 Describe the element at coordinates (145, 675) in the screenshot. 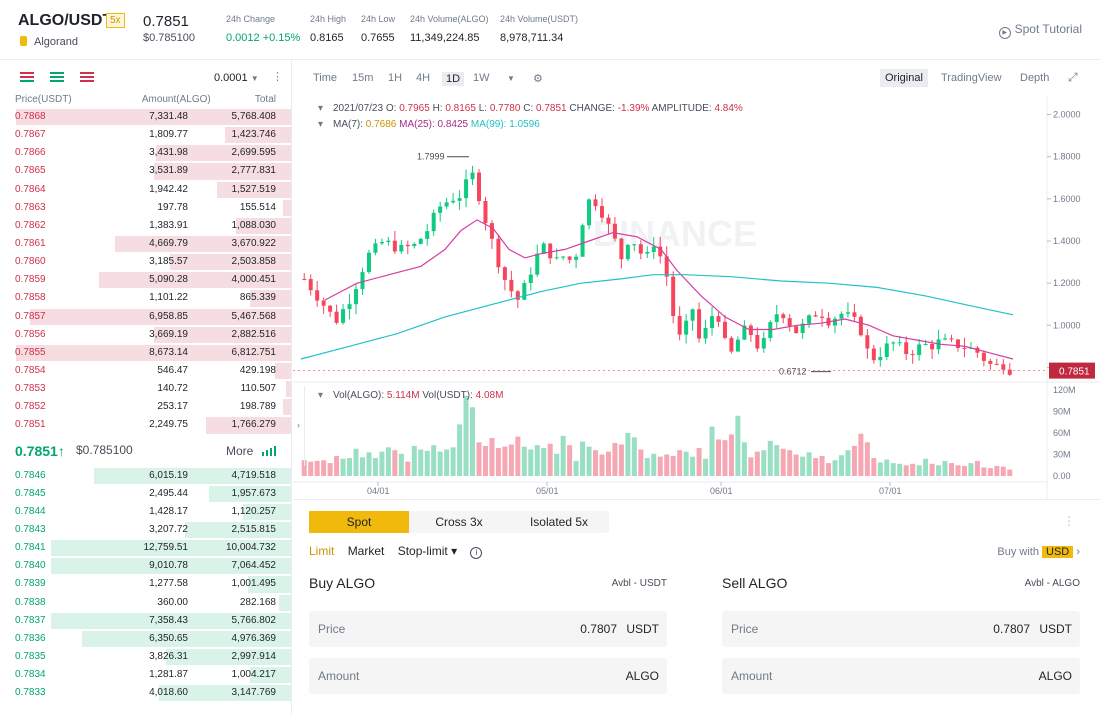

I see `order-row: 0.7834 1,281.87 1,004.217` at that location.